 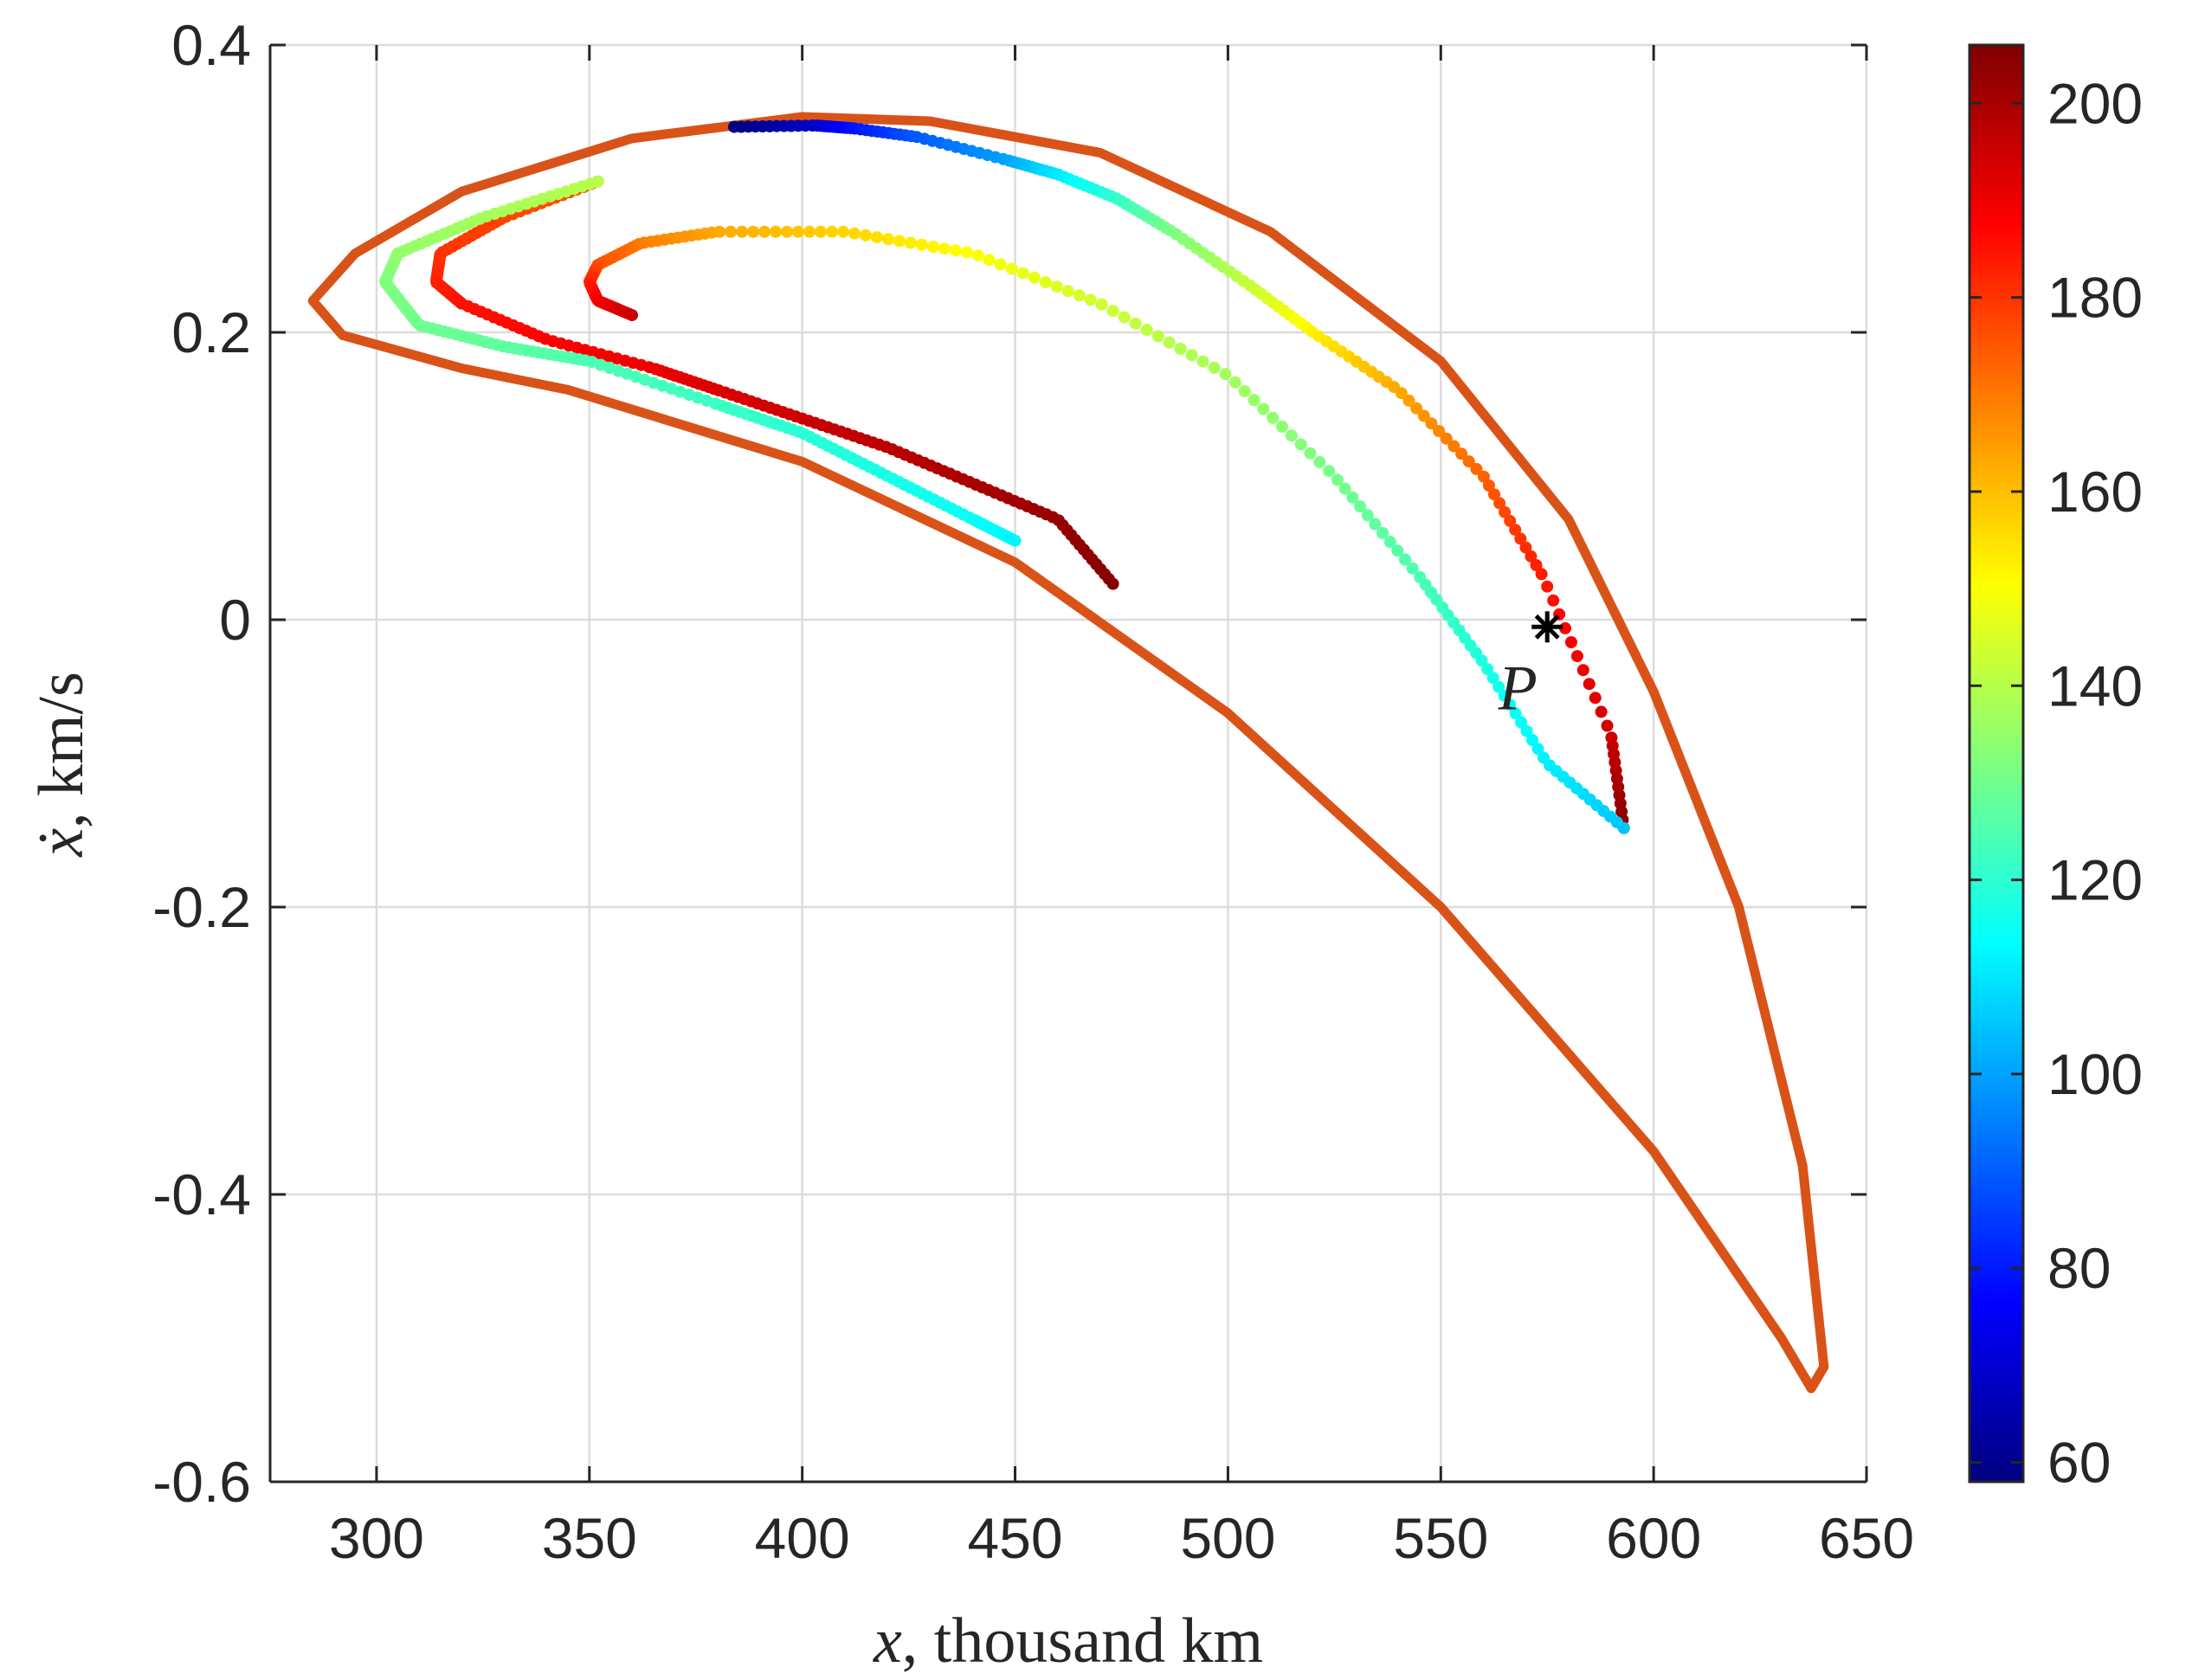 What do you see at coordinates (1113, 583) in the screenshot?
I see `outer-arc-point` at bounding box center [1113, 583].